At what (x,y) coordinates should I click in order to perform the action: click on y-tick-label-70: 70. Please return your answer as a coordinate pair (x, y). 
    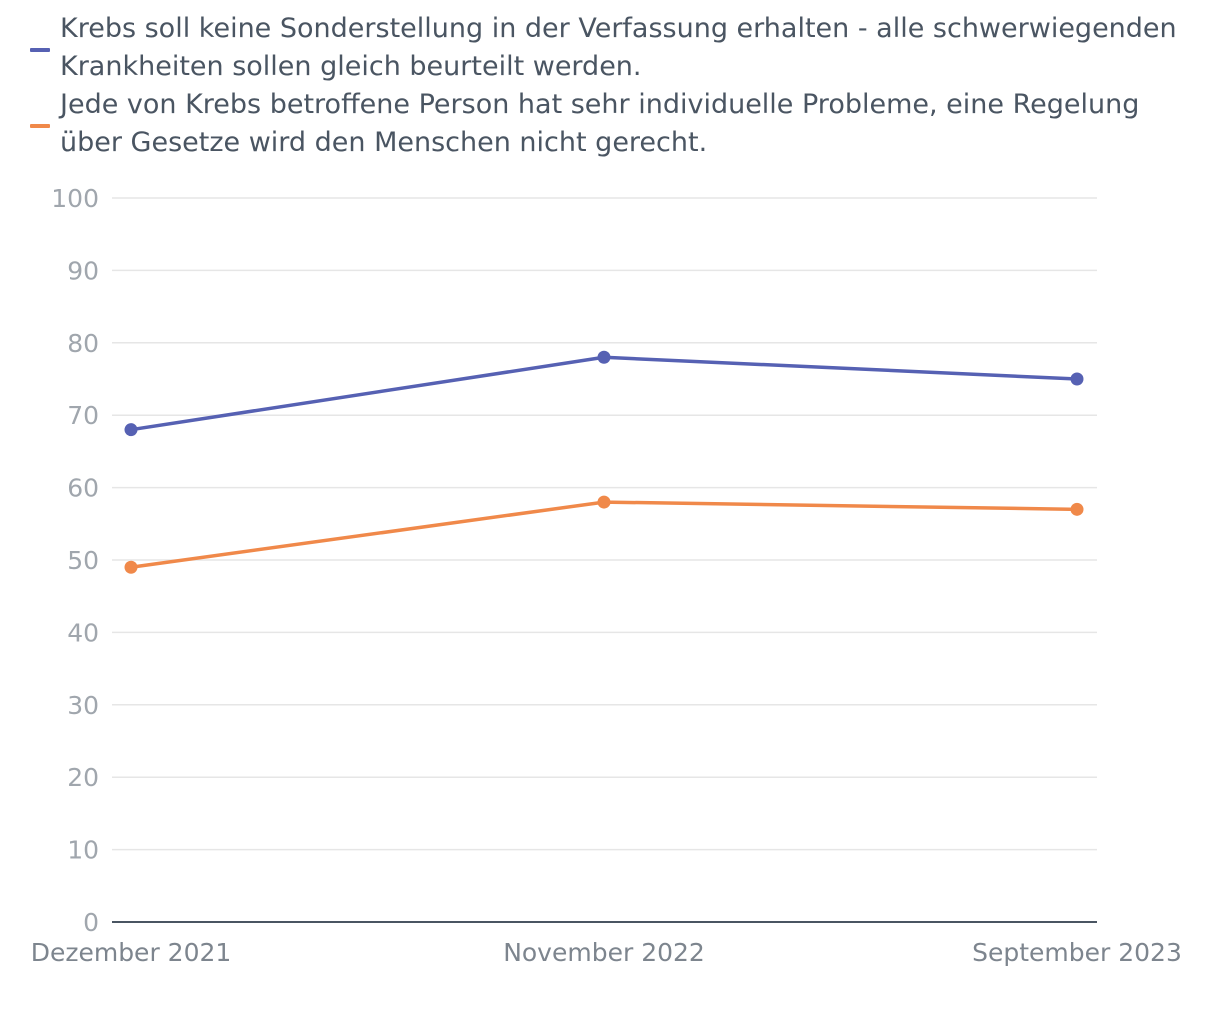
    Looking at the image, I should click on (83, 415).